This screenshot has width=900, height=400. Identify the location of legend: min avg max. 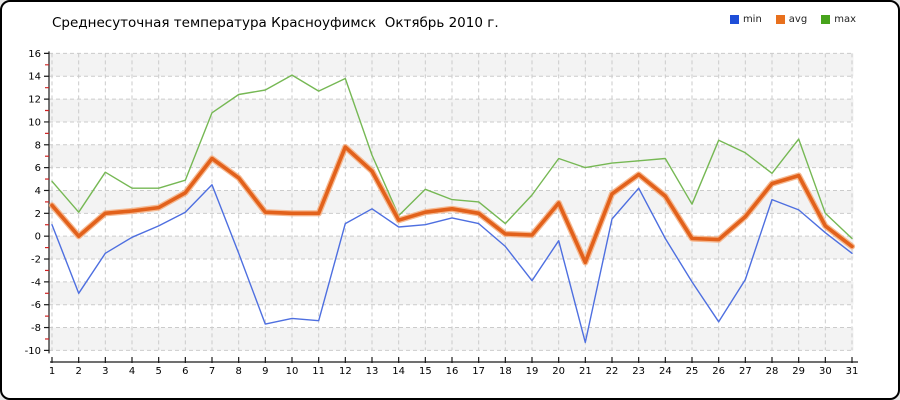
(792, 19).